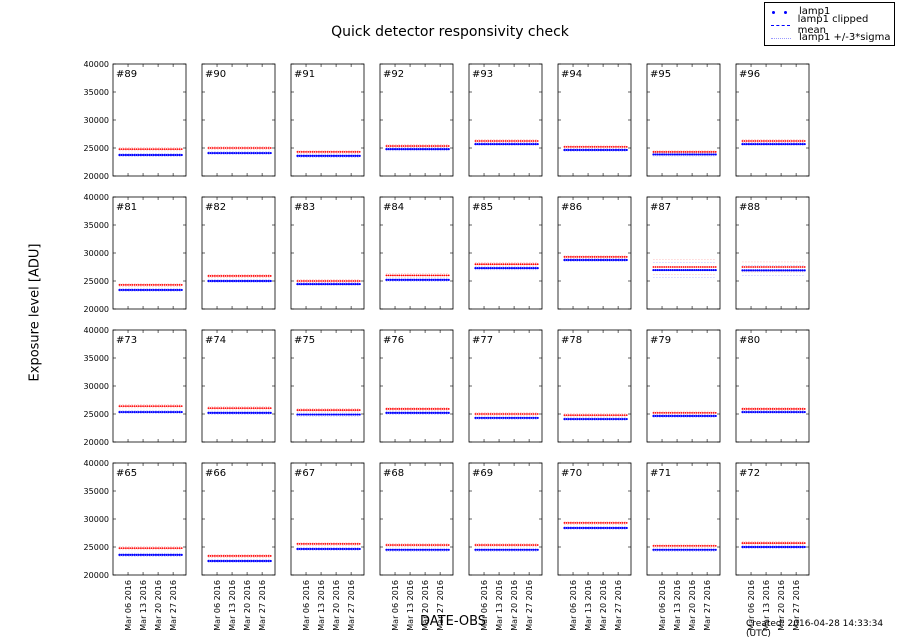 Image resolution: width=900 pixels, height=639 pixels. Describe the element at coordinates (96, 309) in the screenshot. I see `y-tick-label: 20000` at that location.